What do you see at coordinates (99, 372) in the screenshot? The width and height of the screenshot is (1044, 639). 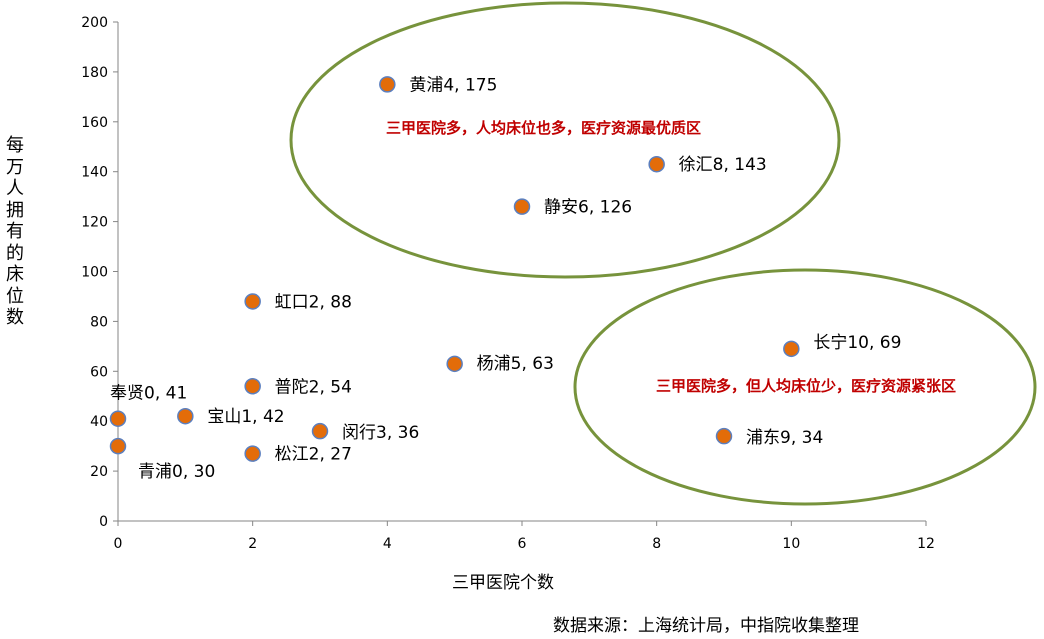 I see `y-tick-label: 60` at bounding box center [99, 372].